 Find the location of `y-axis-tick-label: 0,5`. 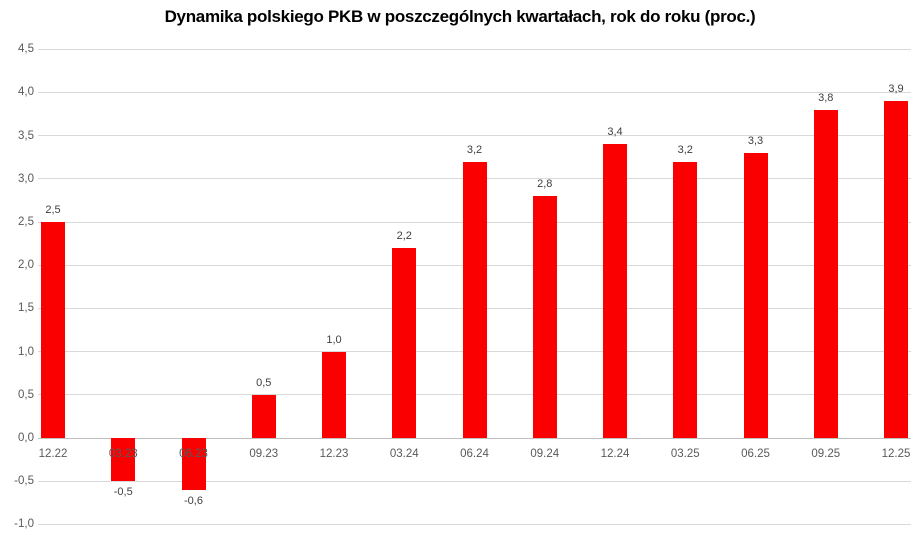

y-axis-tick-label: 0,5 is located at coordinates (26, 394).